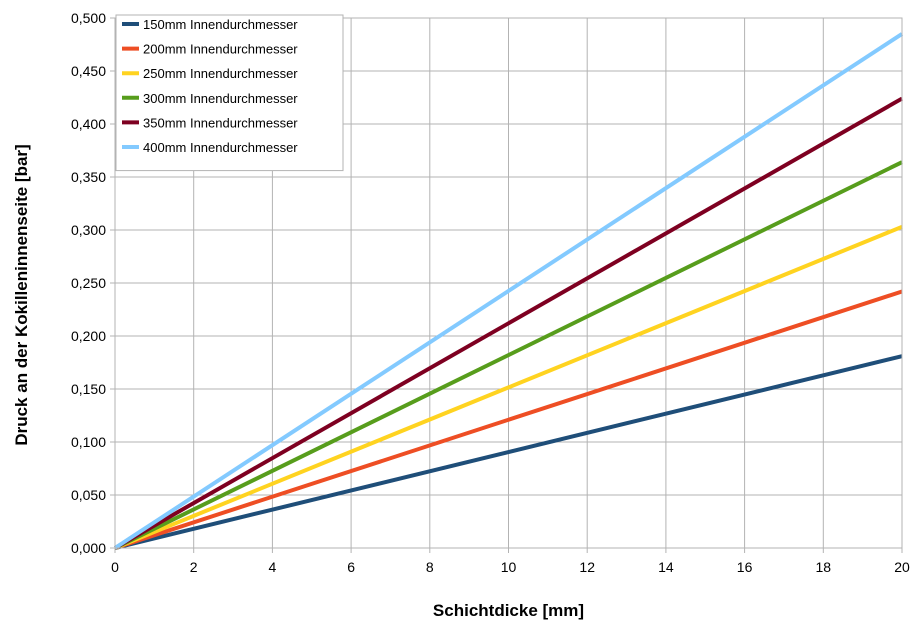  I want to click on y-tick-label: 0,350, so click(88, 177).